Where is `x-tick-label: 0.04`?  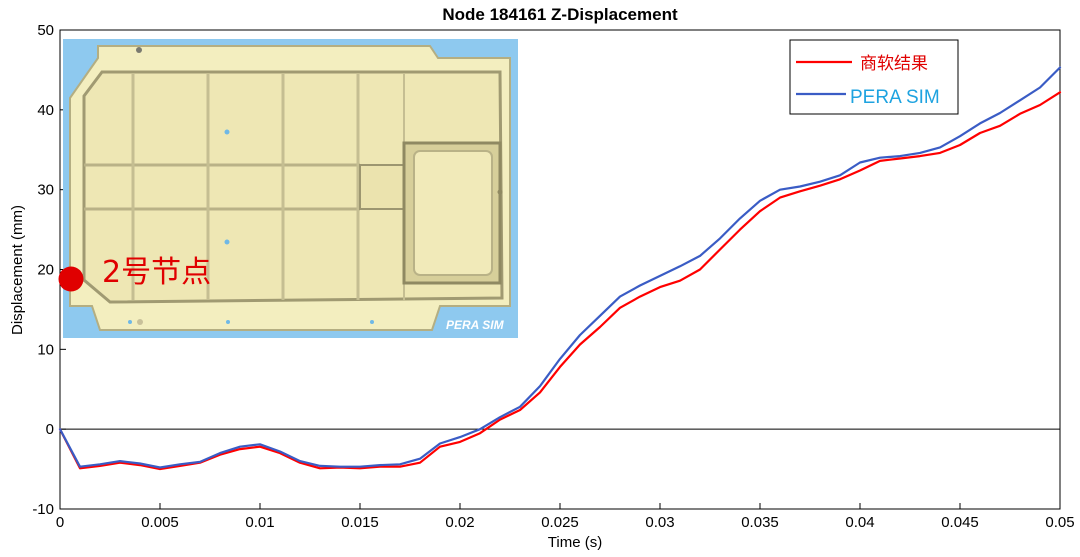
x-tick-label: 0.04 is located at coordinates (859, 522).